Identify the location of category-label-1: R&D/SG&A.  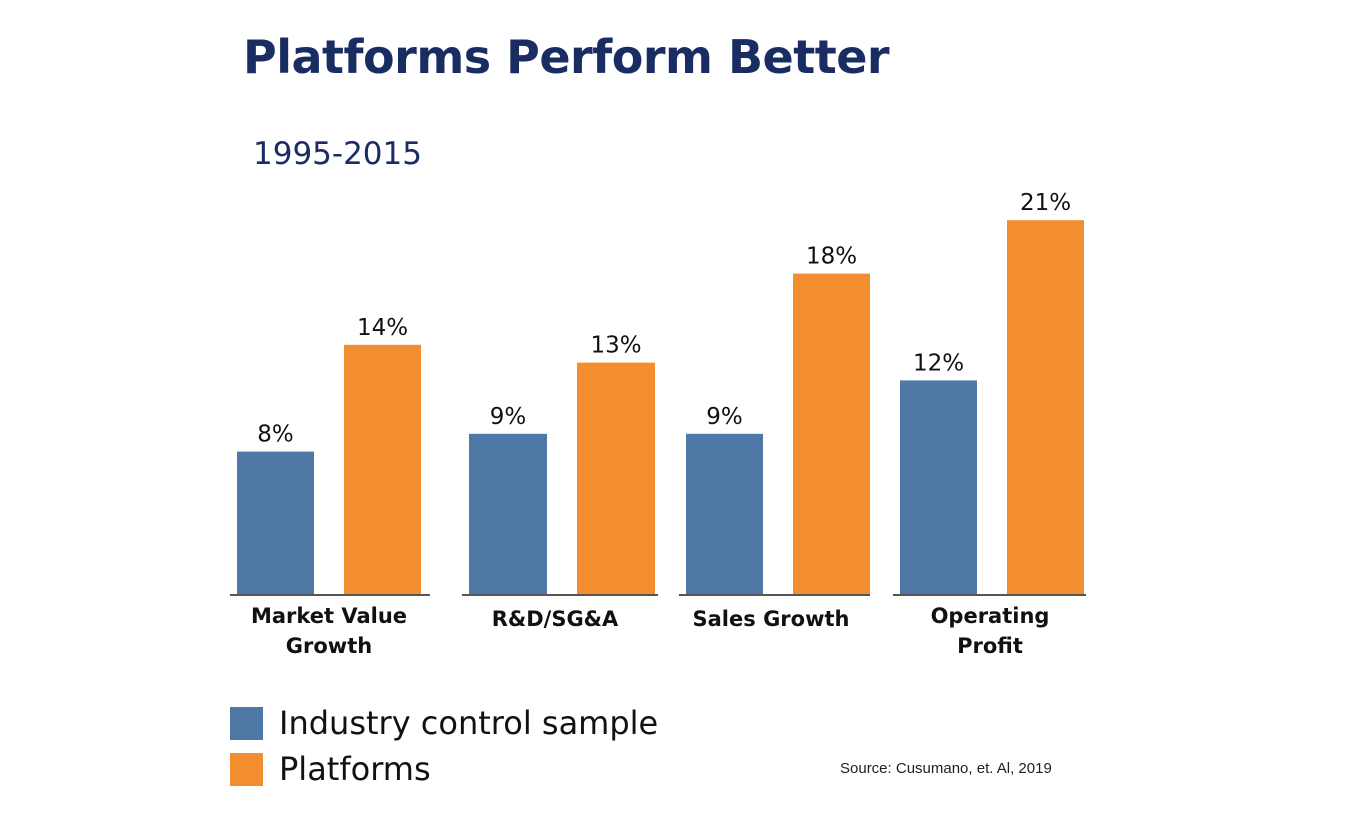
(555, 619).